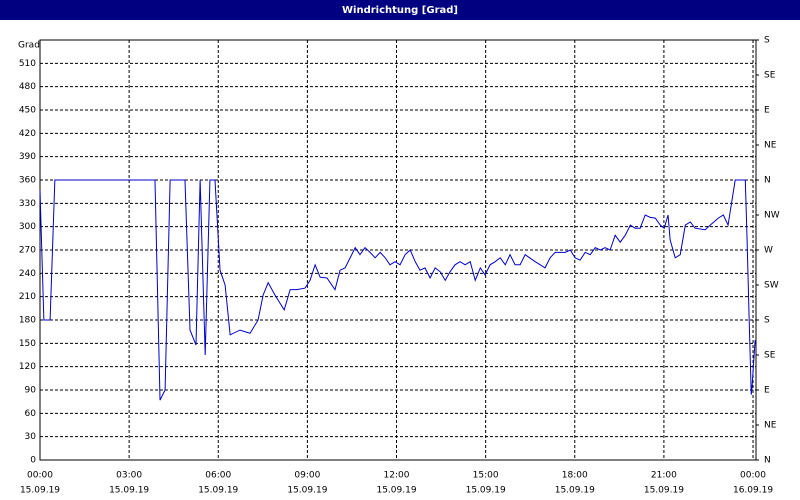 This screenshot has width=800, height=500. Describe the element at coordinates (27, 274) in the screenshot. I see `y-tick-label: 240` at that location.